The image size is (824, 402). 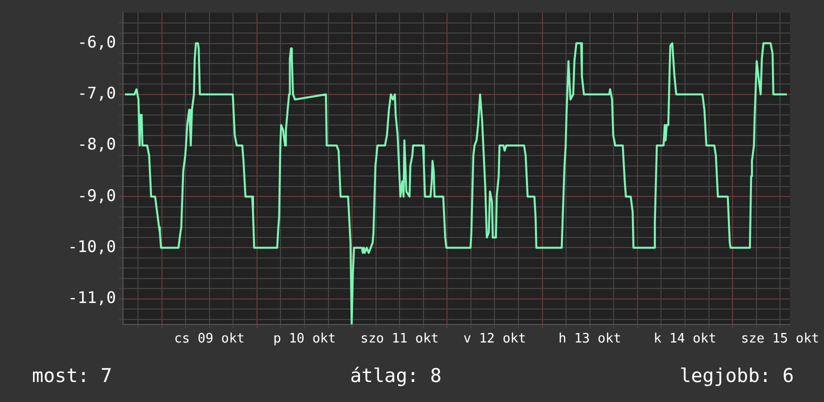 I want to click on x-tick-label: sze 15 okt, so click(x=780, y=339).